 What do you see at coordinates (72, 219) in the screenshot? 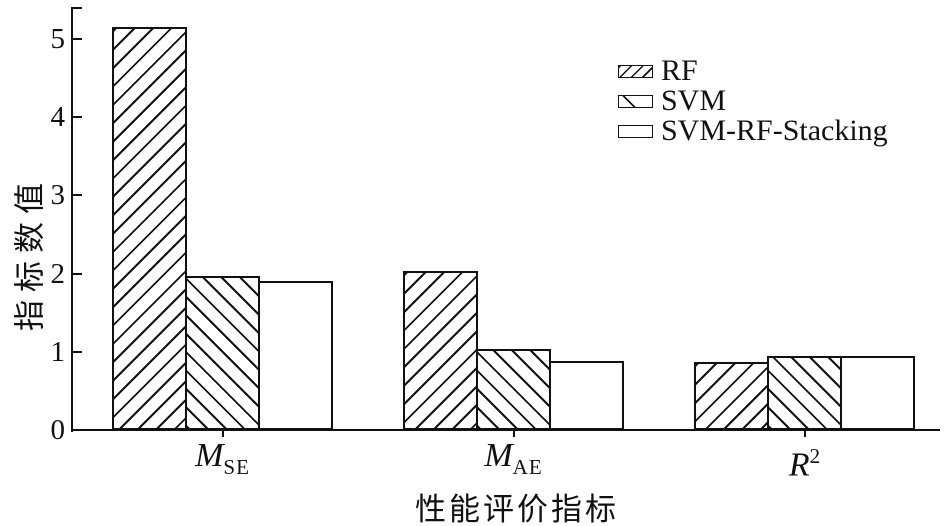
I see `y-axis-line` at bounding box center [72, 219].